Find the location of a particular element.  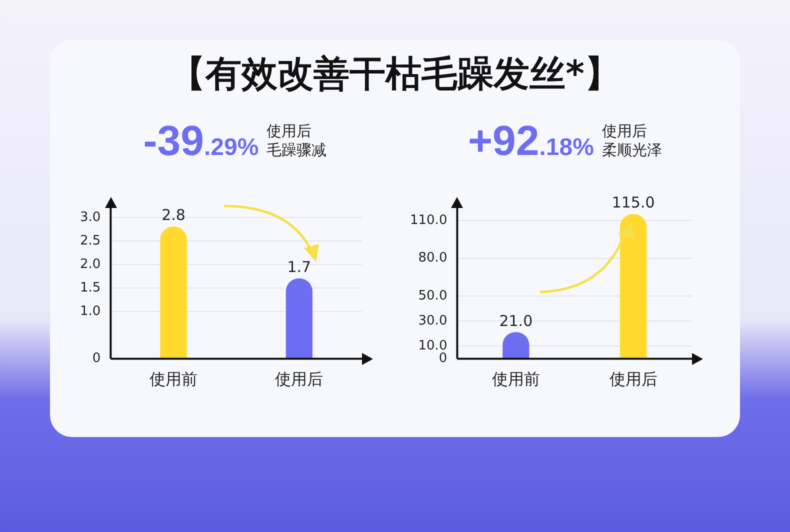

y-tick-label: 1.0 is located at coordinates (90, 312).